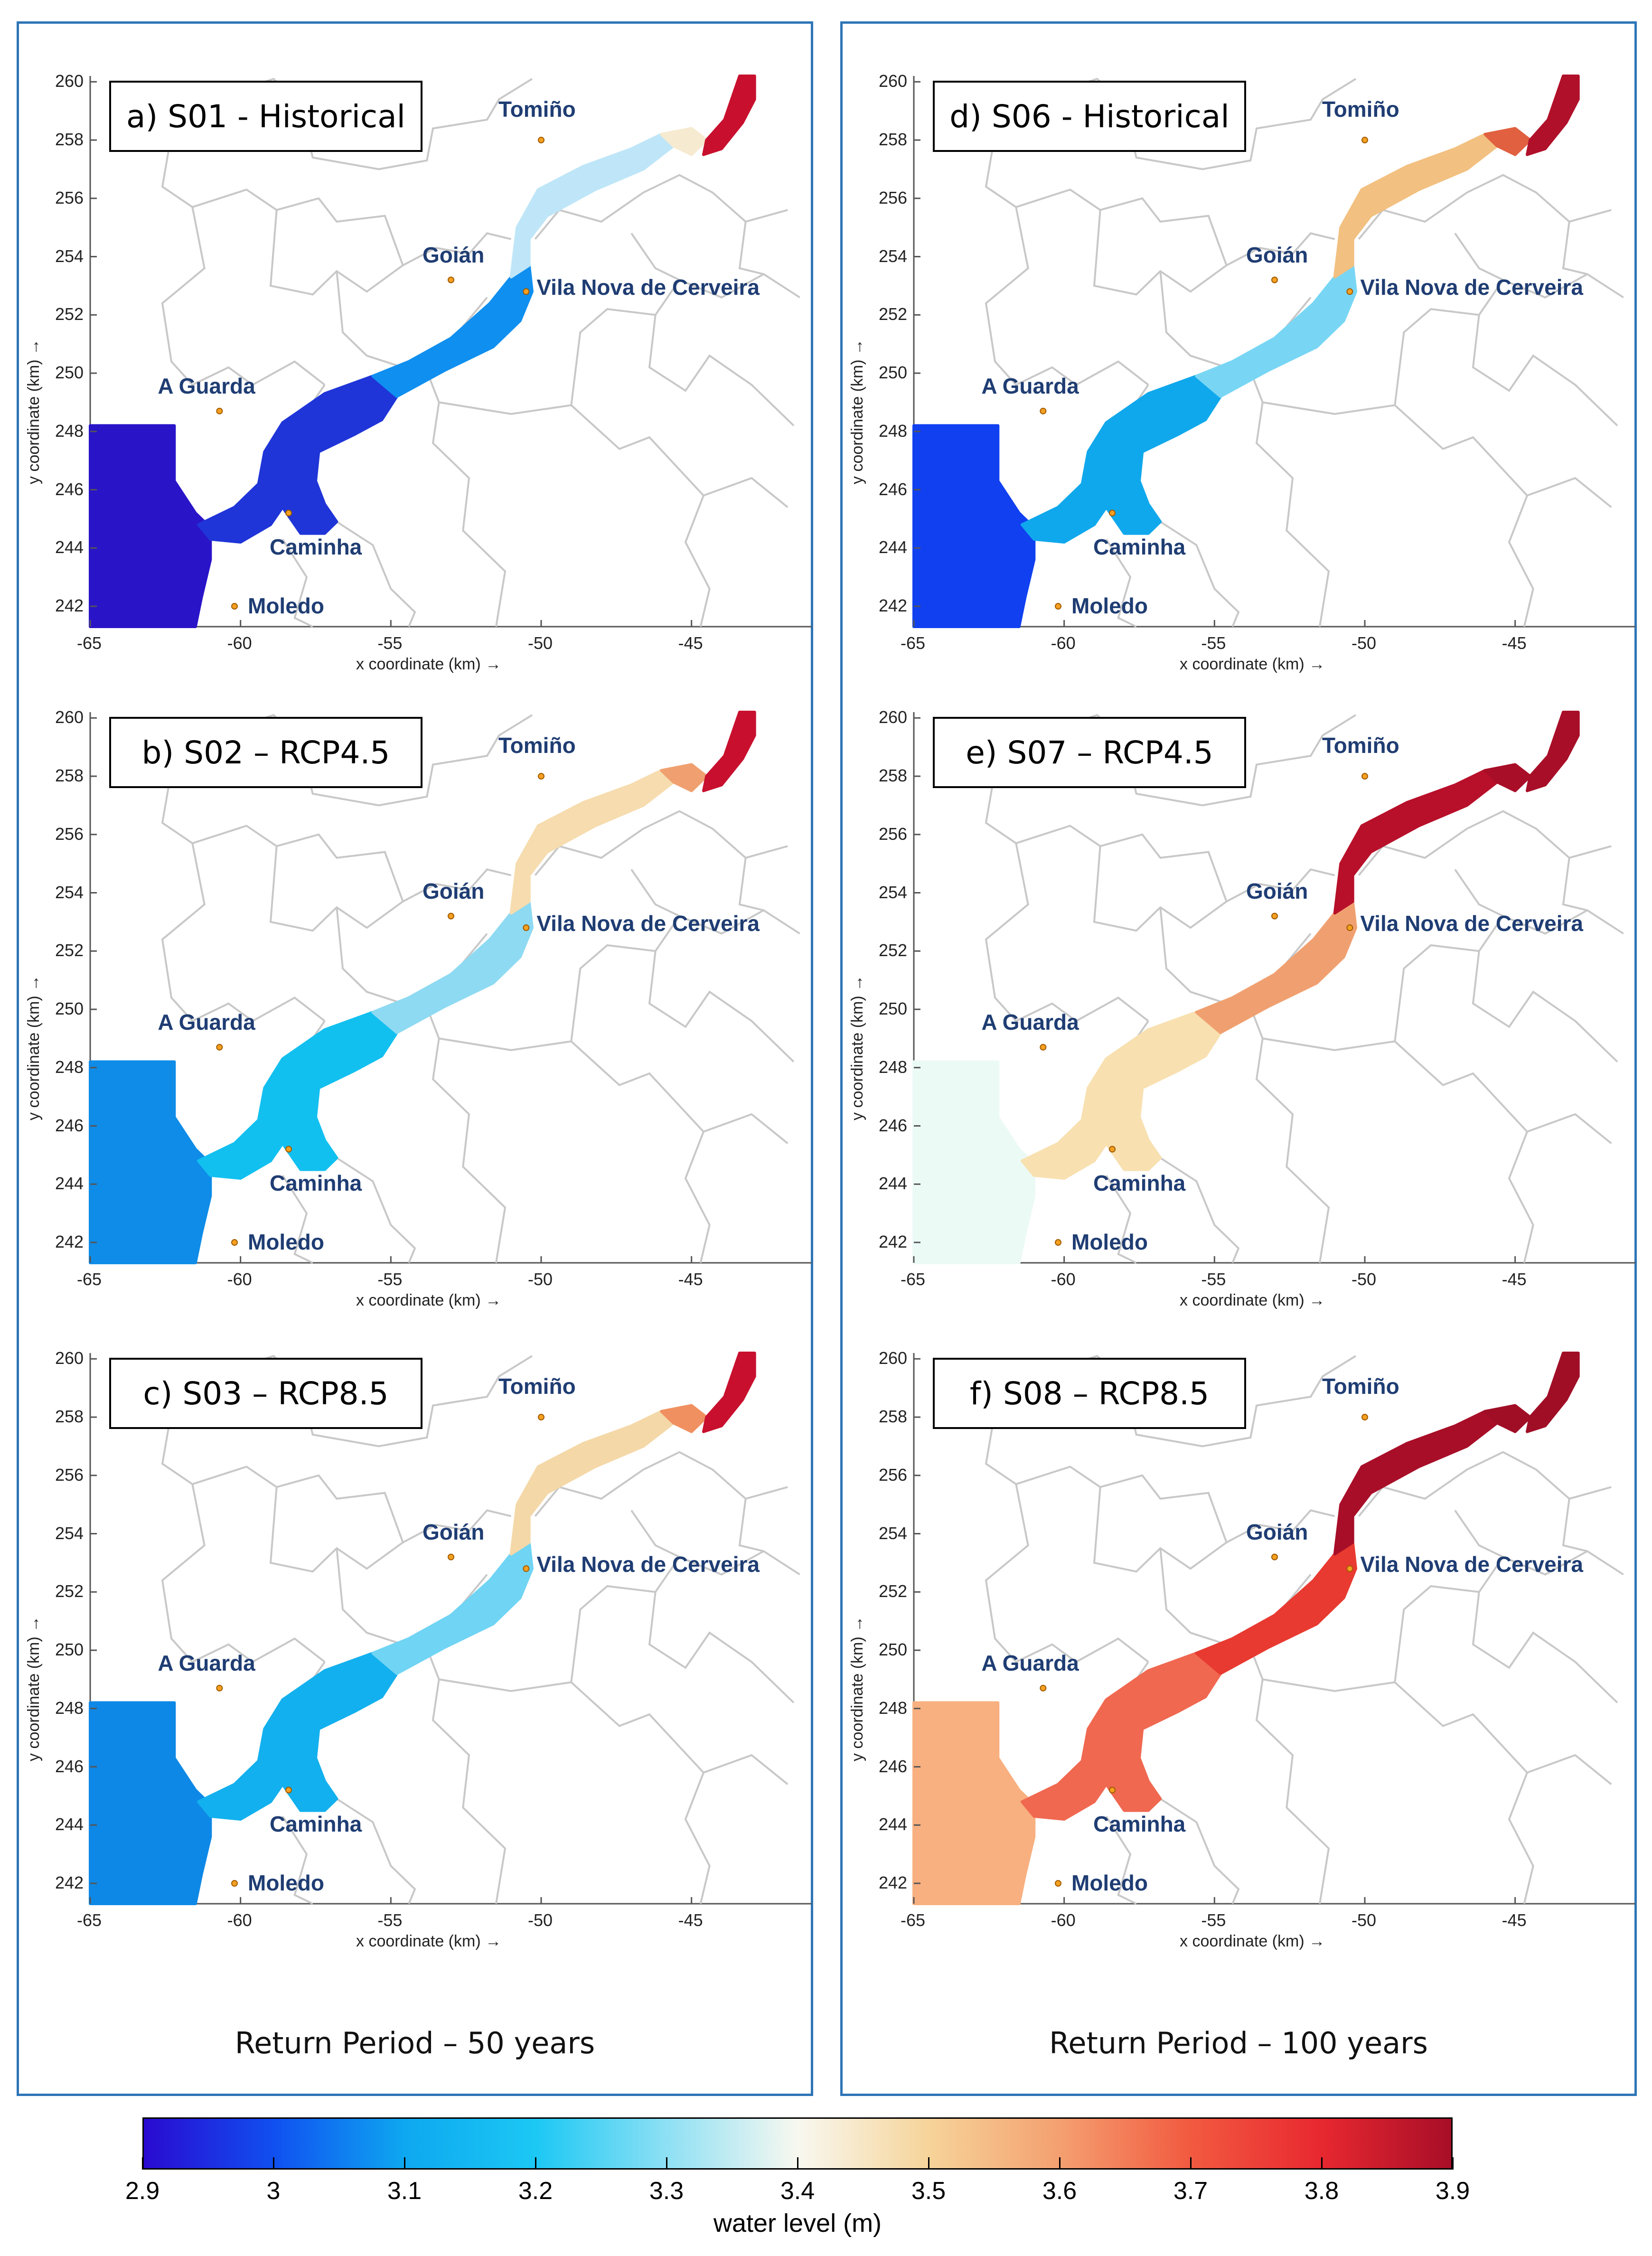 The width and height of the screenshot is (1652, 2256). What do you see at coordinates (265, 1393) in the screenshot?
I see `panel-label: c) S03 – RCP8.5` at bounding box center [265, 1393].